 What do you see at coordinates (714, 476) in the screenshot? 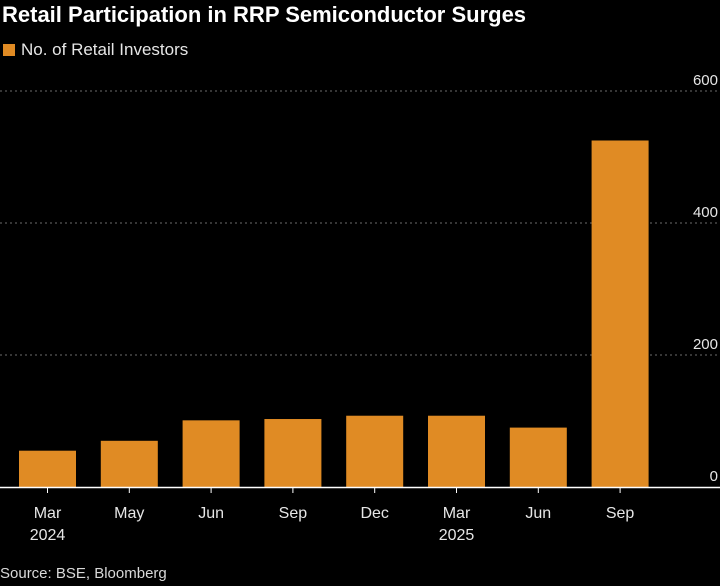
I see `y-tick-label: 0` at bounding box center [714, 476].